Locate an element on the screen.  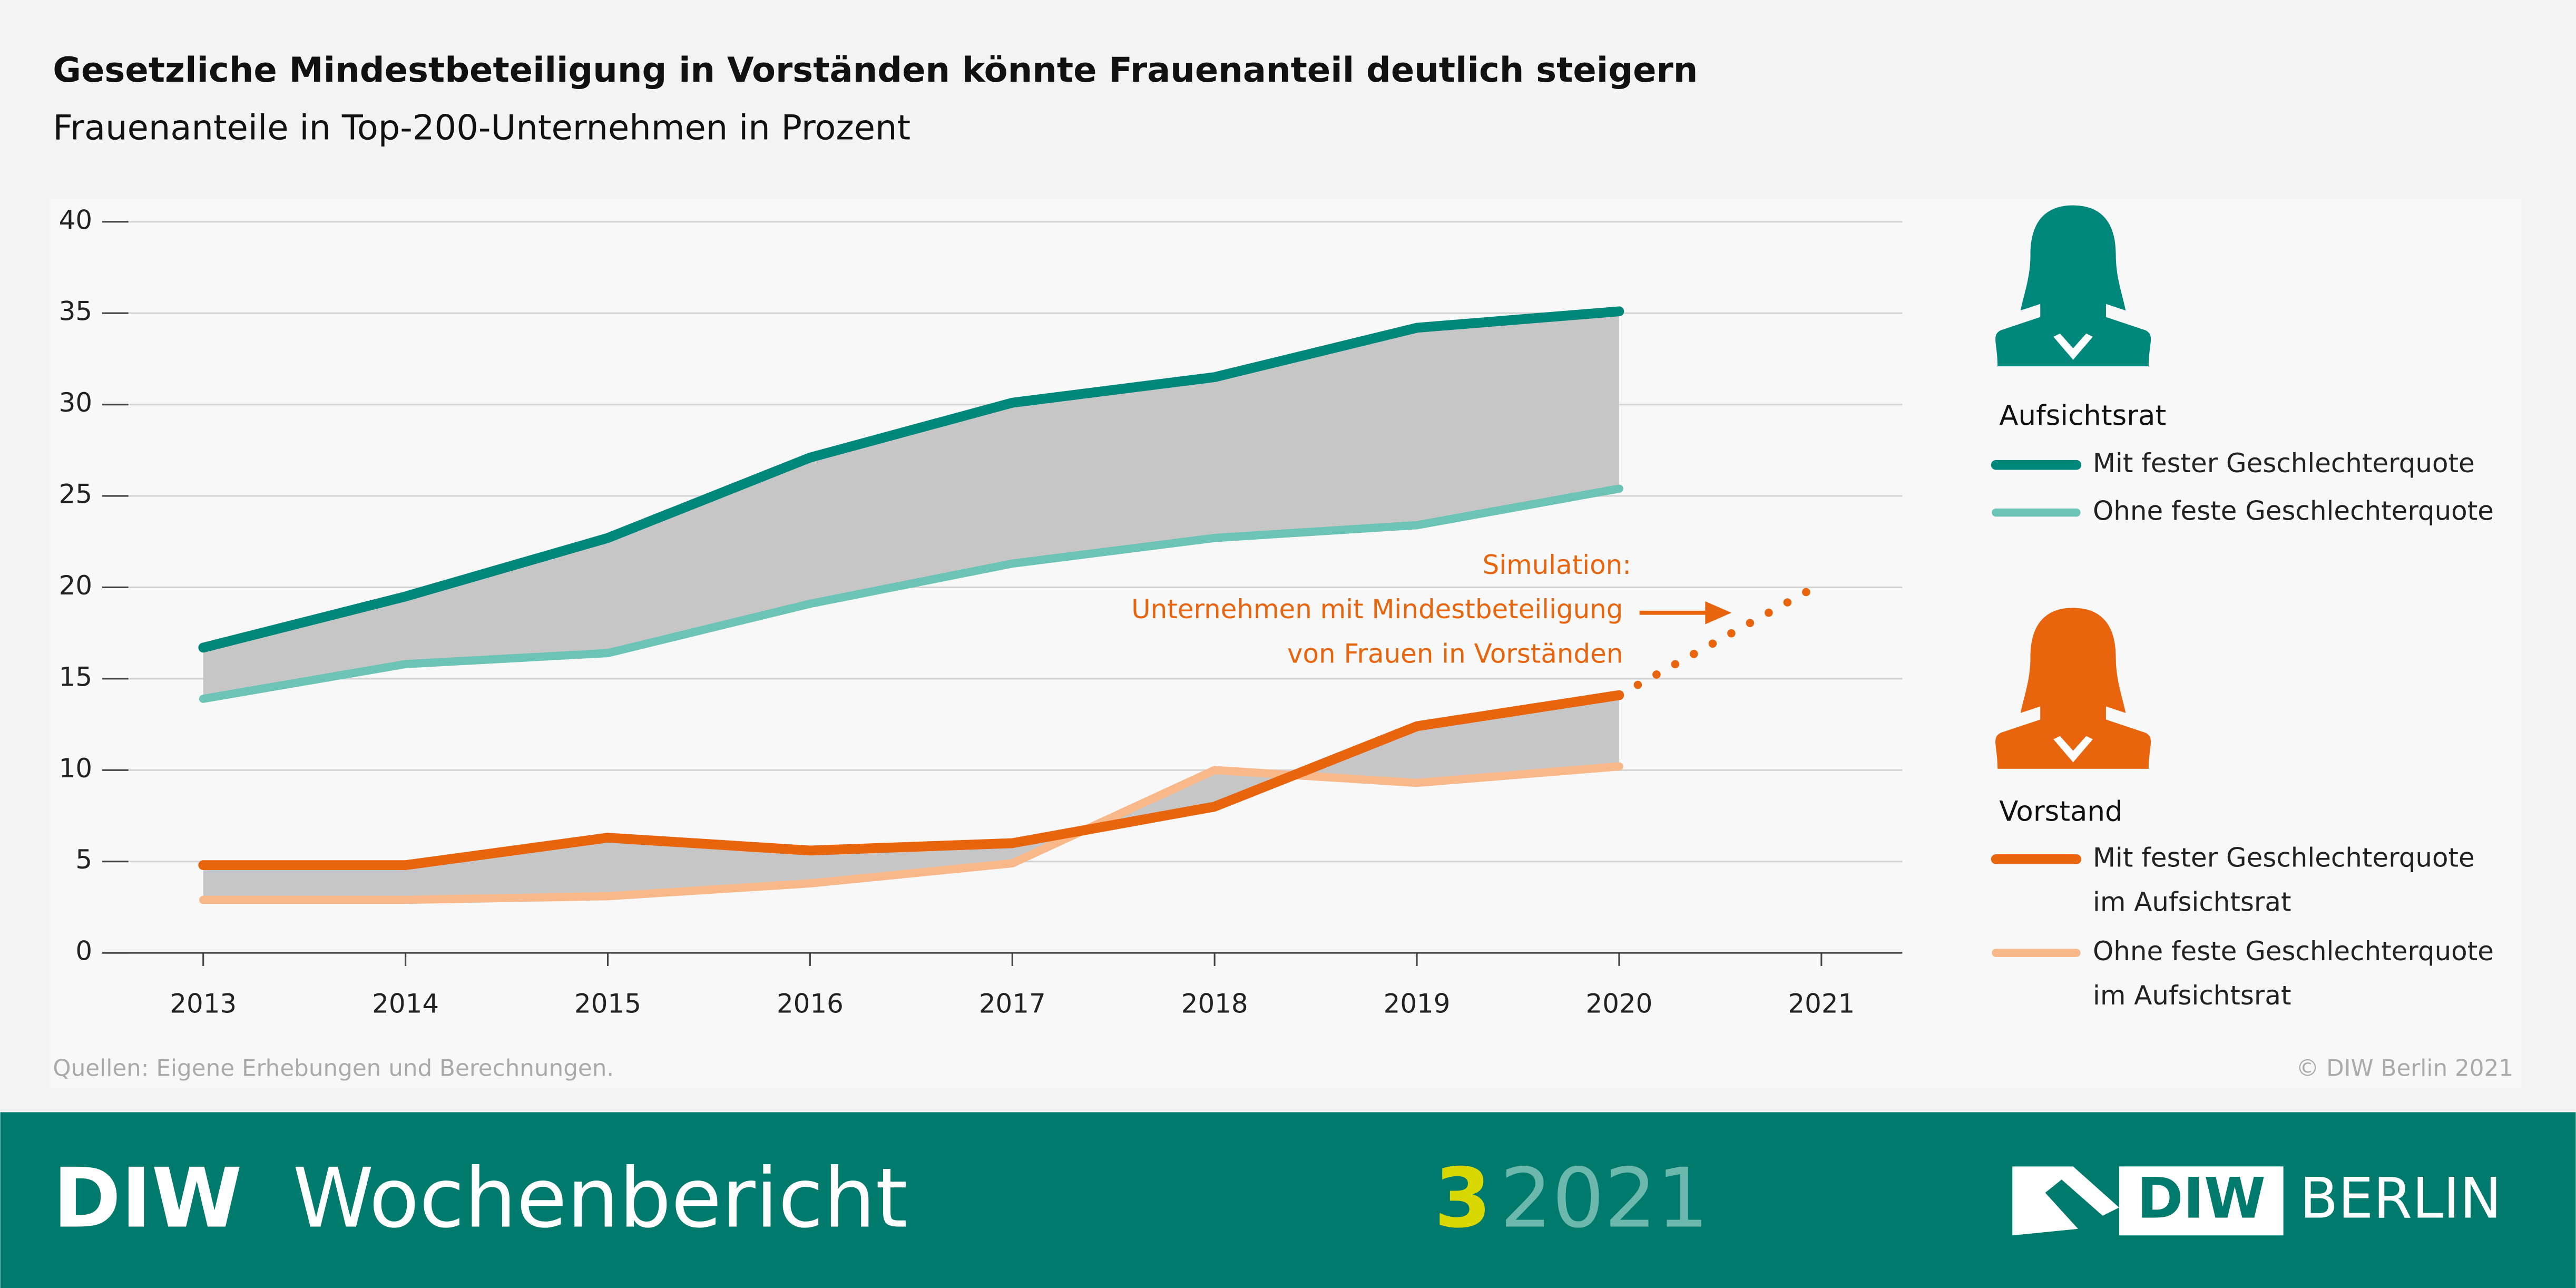
x-tick-label: 2017 is located at coordinates (1012, 1003).